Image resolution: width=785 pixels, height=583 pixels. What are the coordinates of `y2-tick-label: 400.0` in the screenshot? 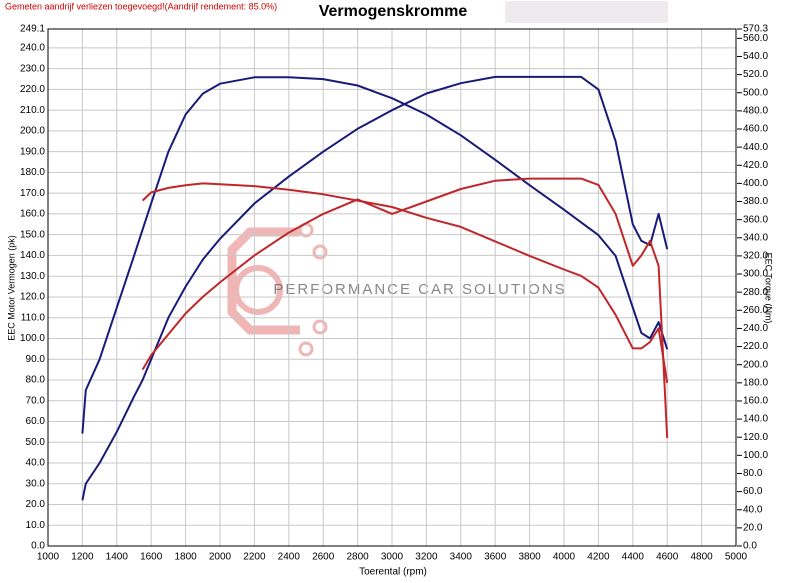 It's located at (755, 183).